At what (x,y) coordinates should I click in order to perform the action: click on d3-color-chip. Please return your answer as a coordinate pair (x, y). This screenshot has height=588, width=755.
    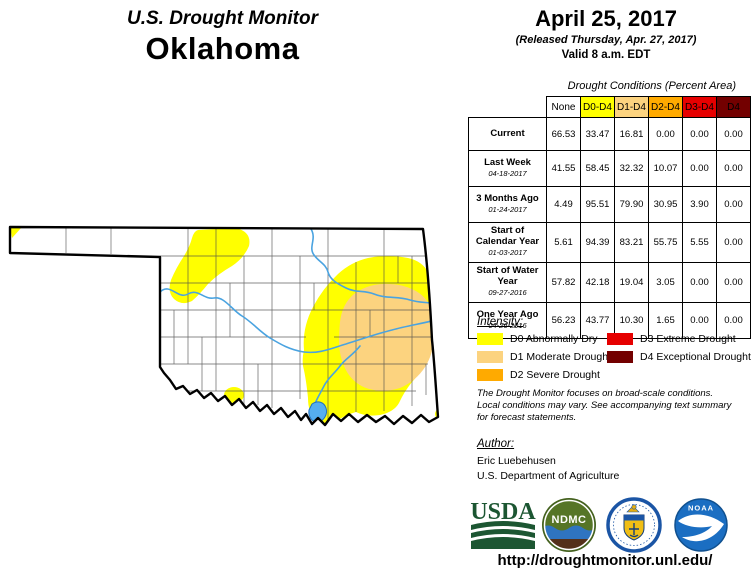
    Looking at the image, I should click on (620, 339).